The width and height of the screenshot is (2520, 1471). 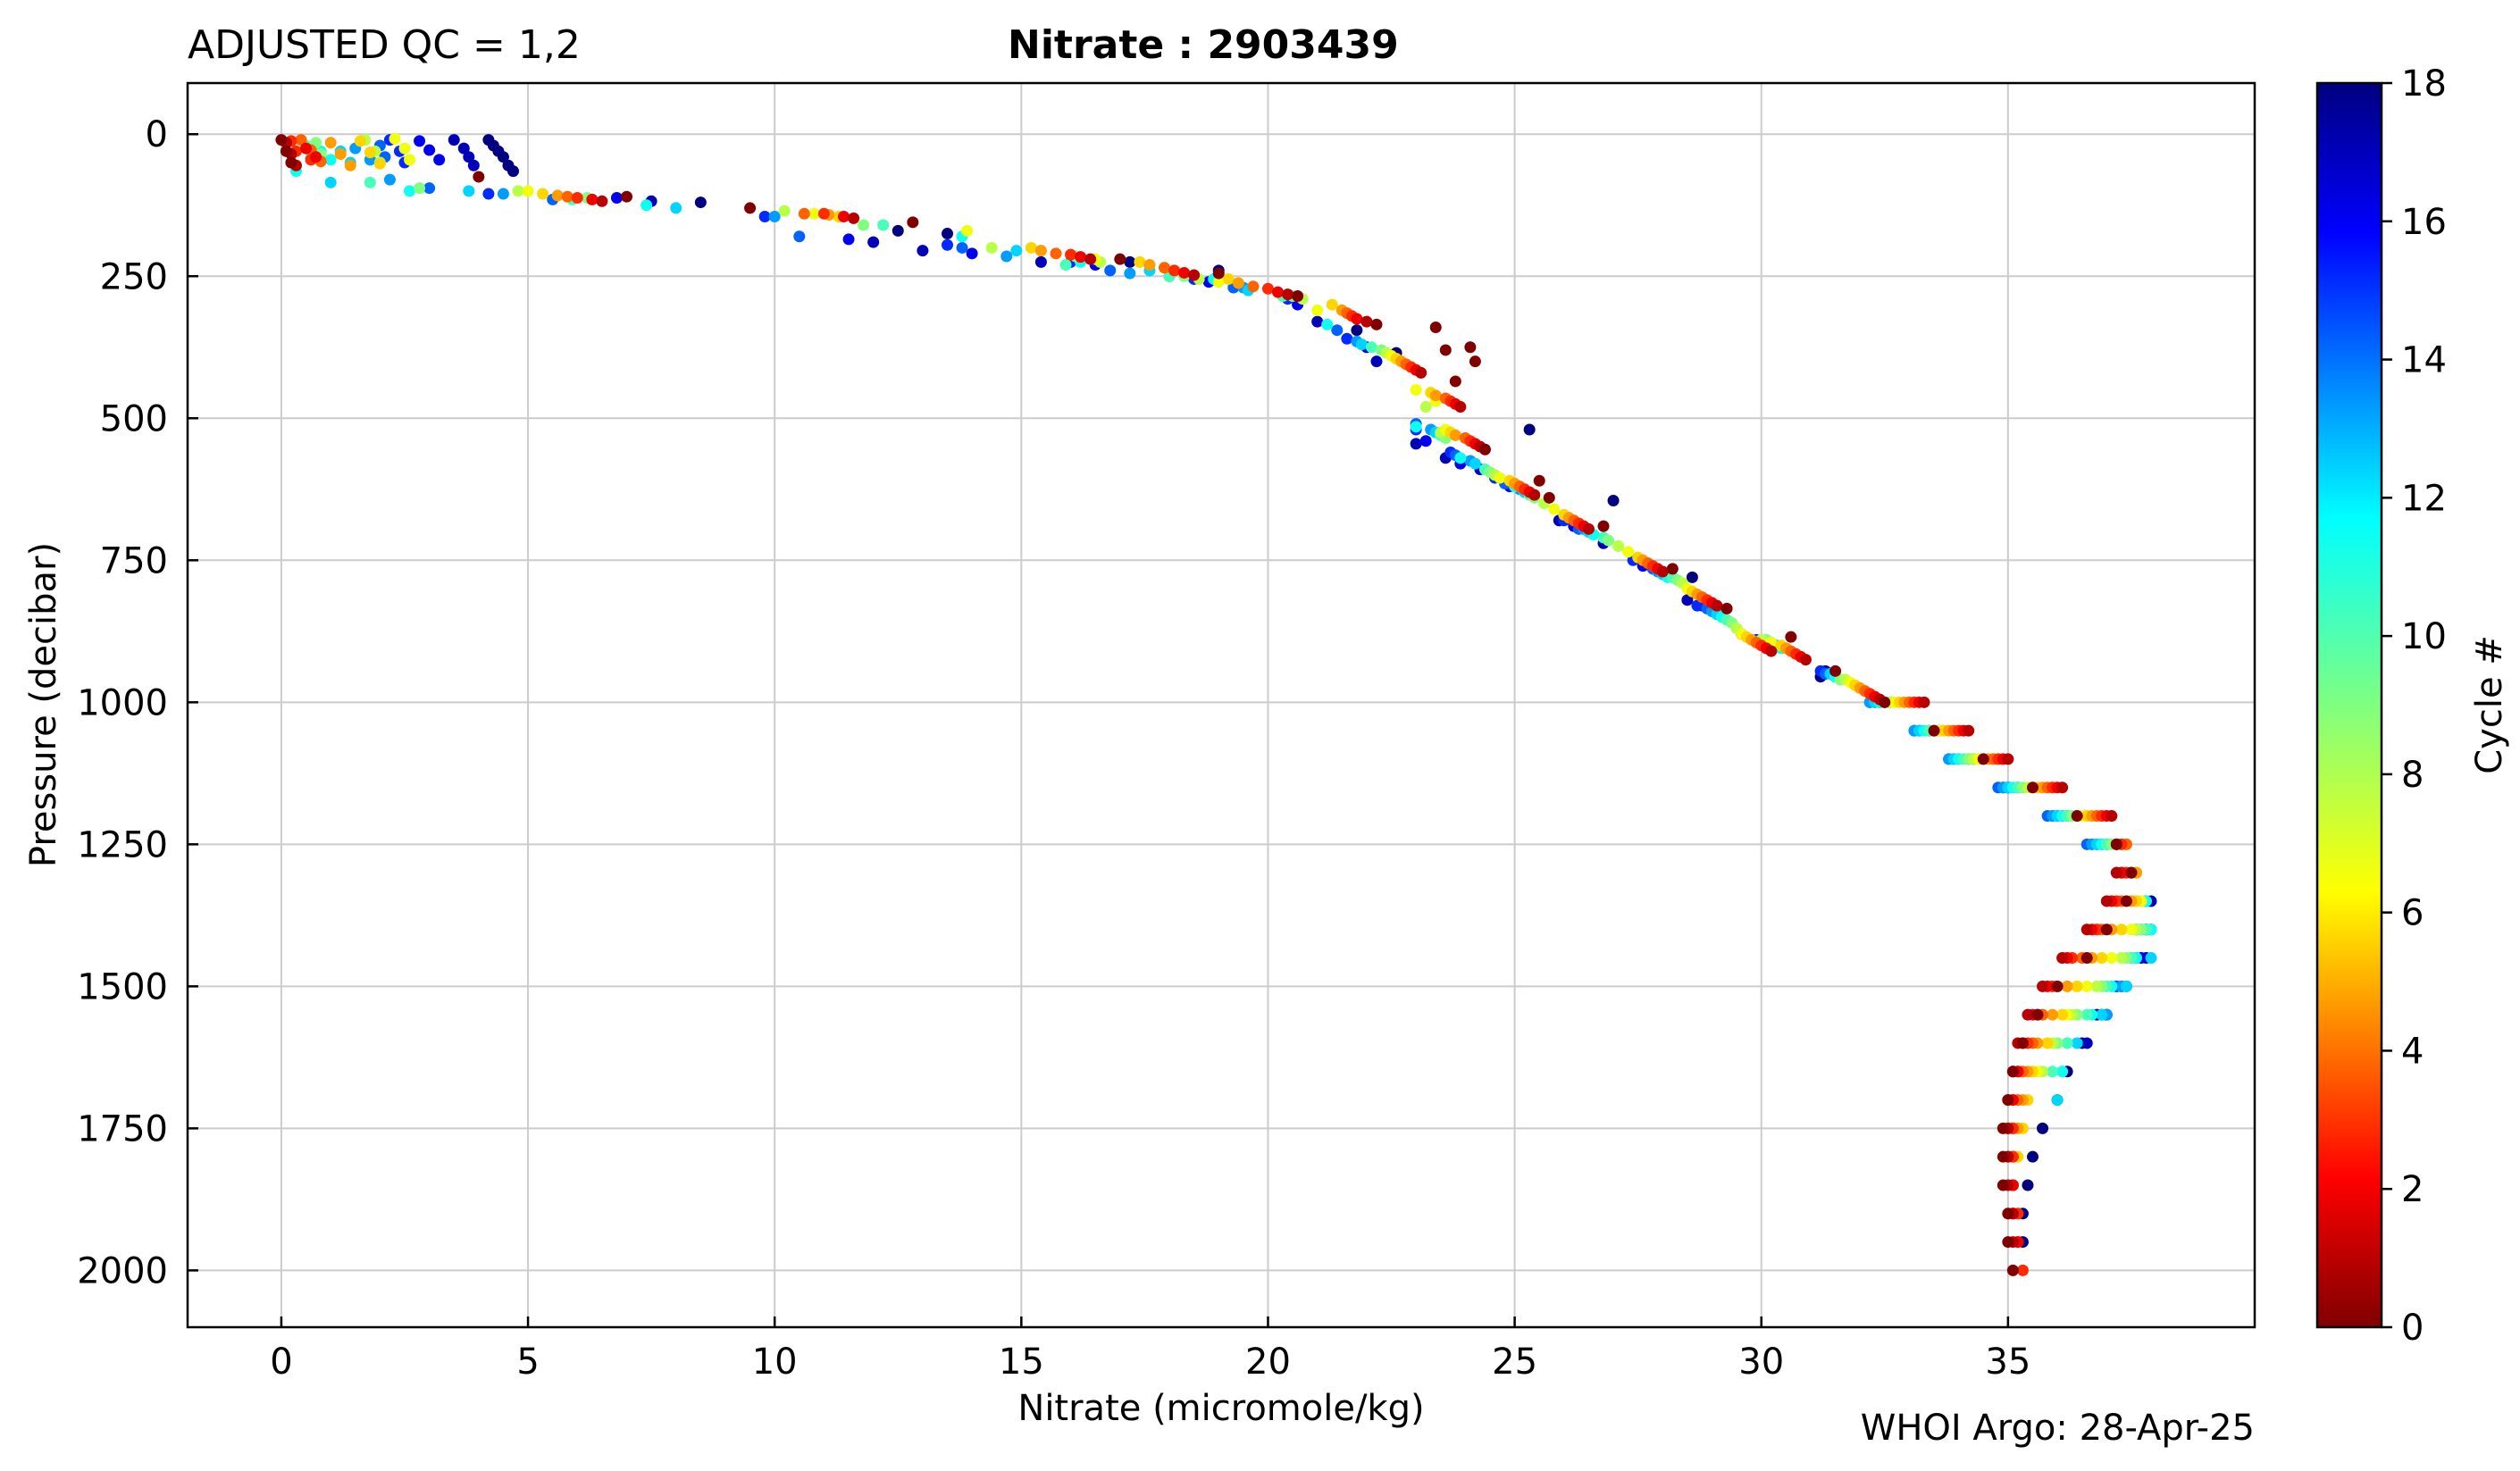 I want to click on x-tick-label: 25, so click(x=1514, y=1362).